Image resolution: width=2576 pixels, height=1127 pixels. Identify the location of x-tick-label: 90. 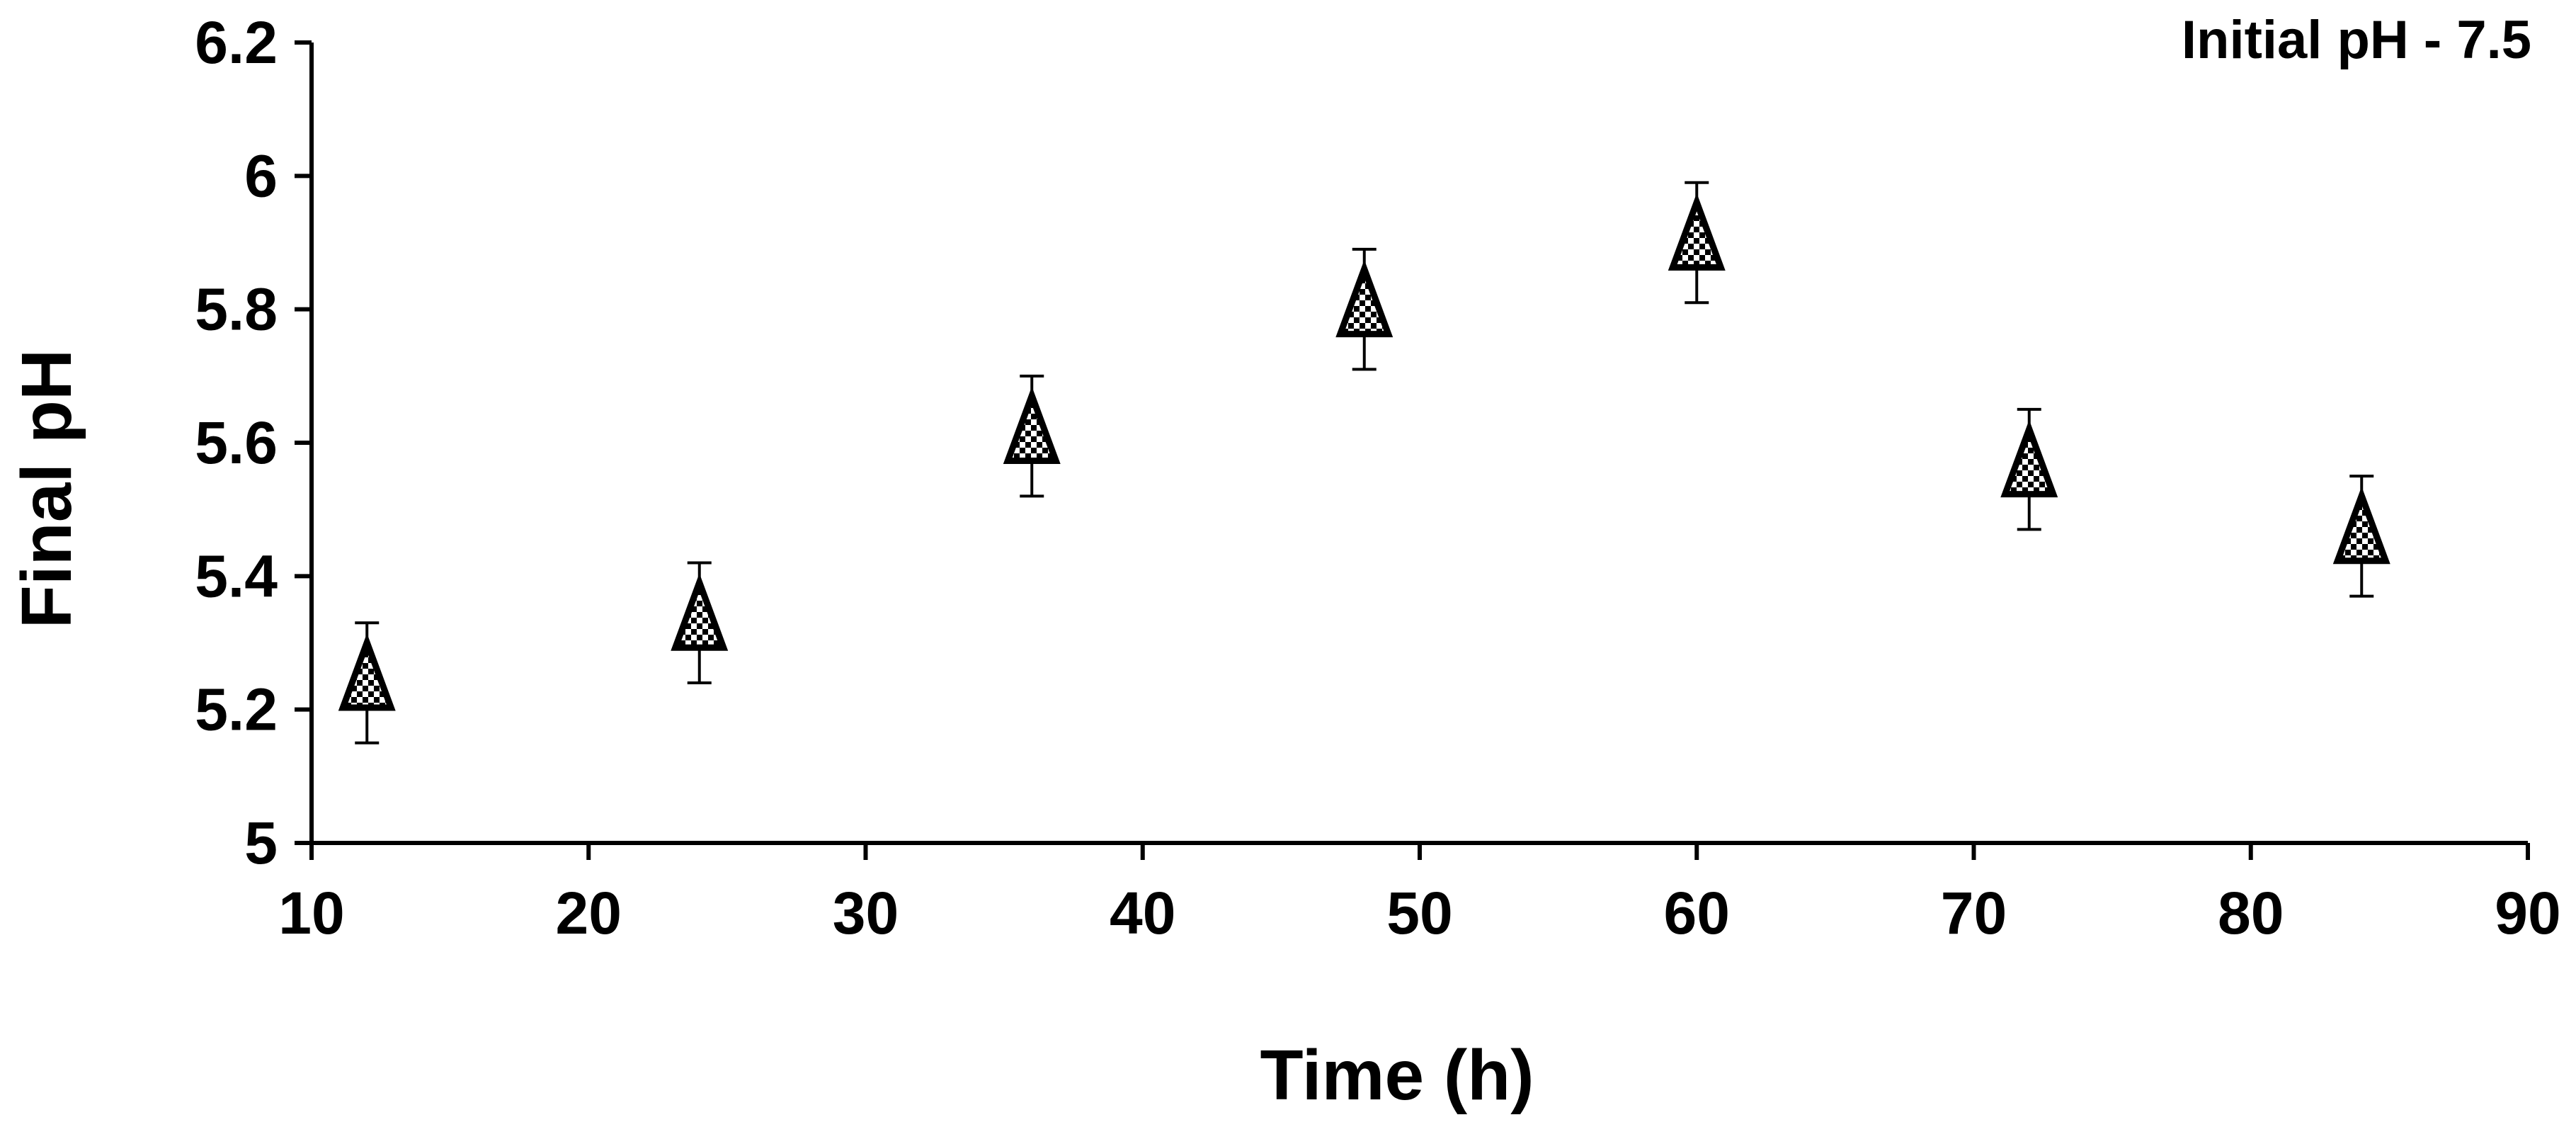
(2528, 913).